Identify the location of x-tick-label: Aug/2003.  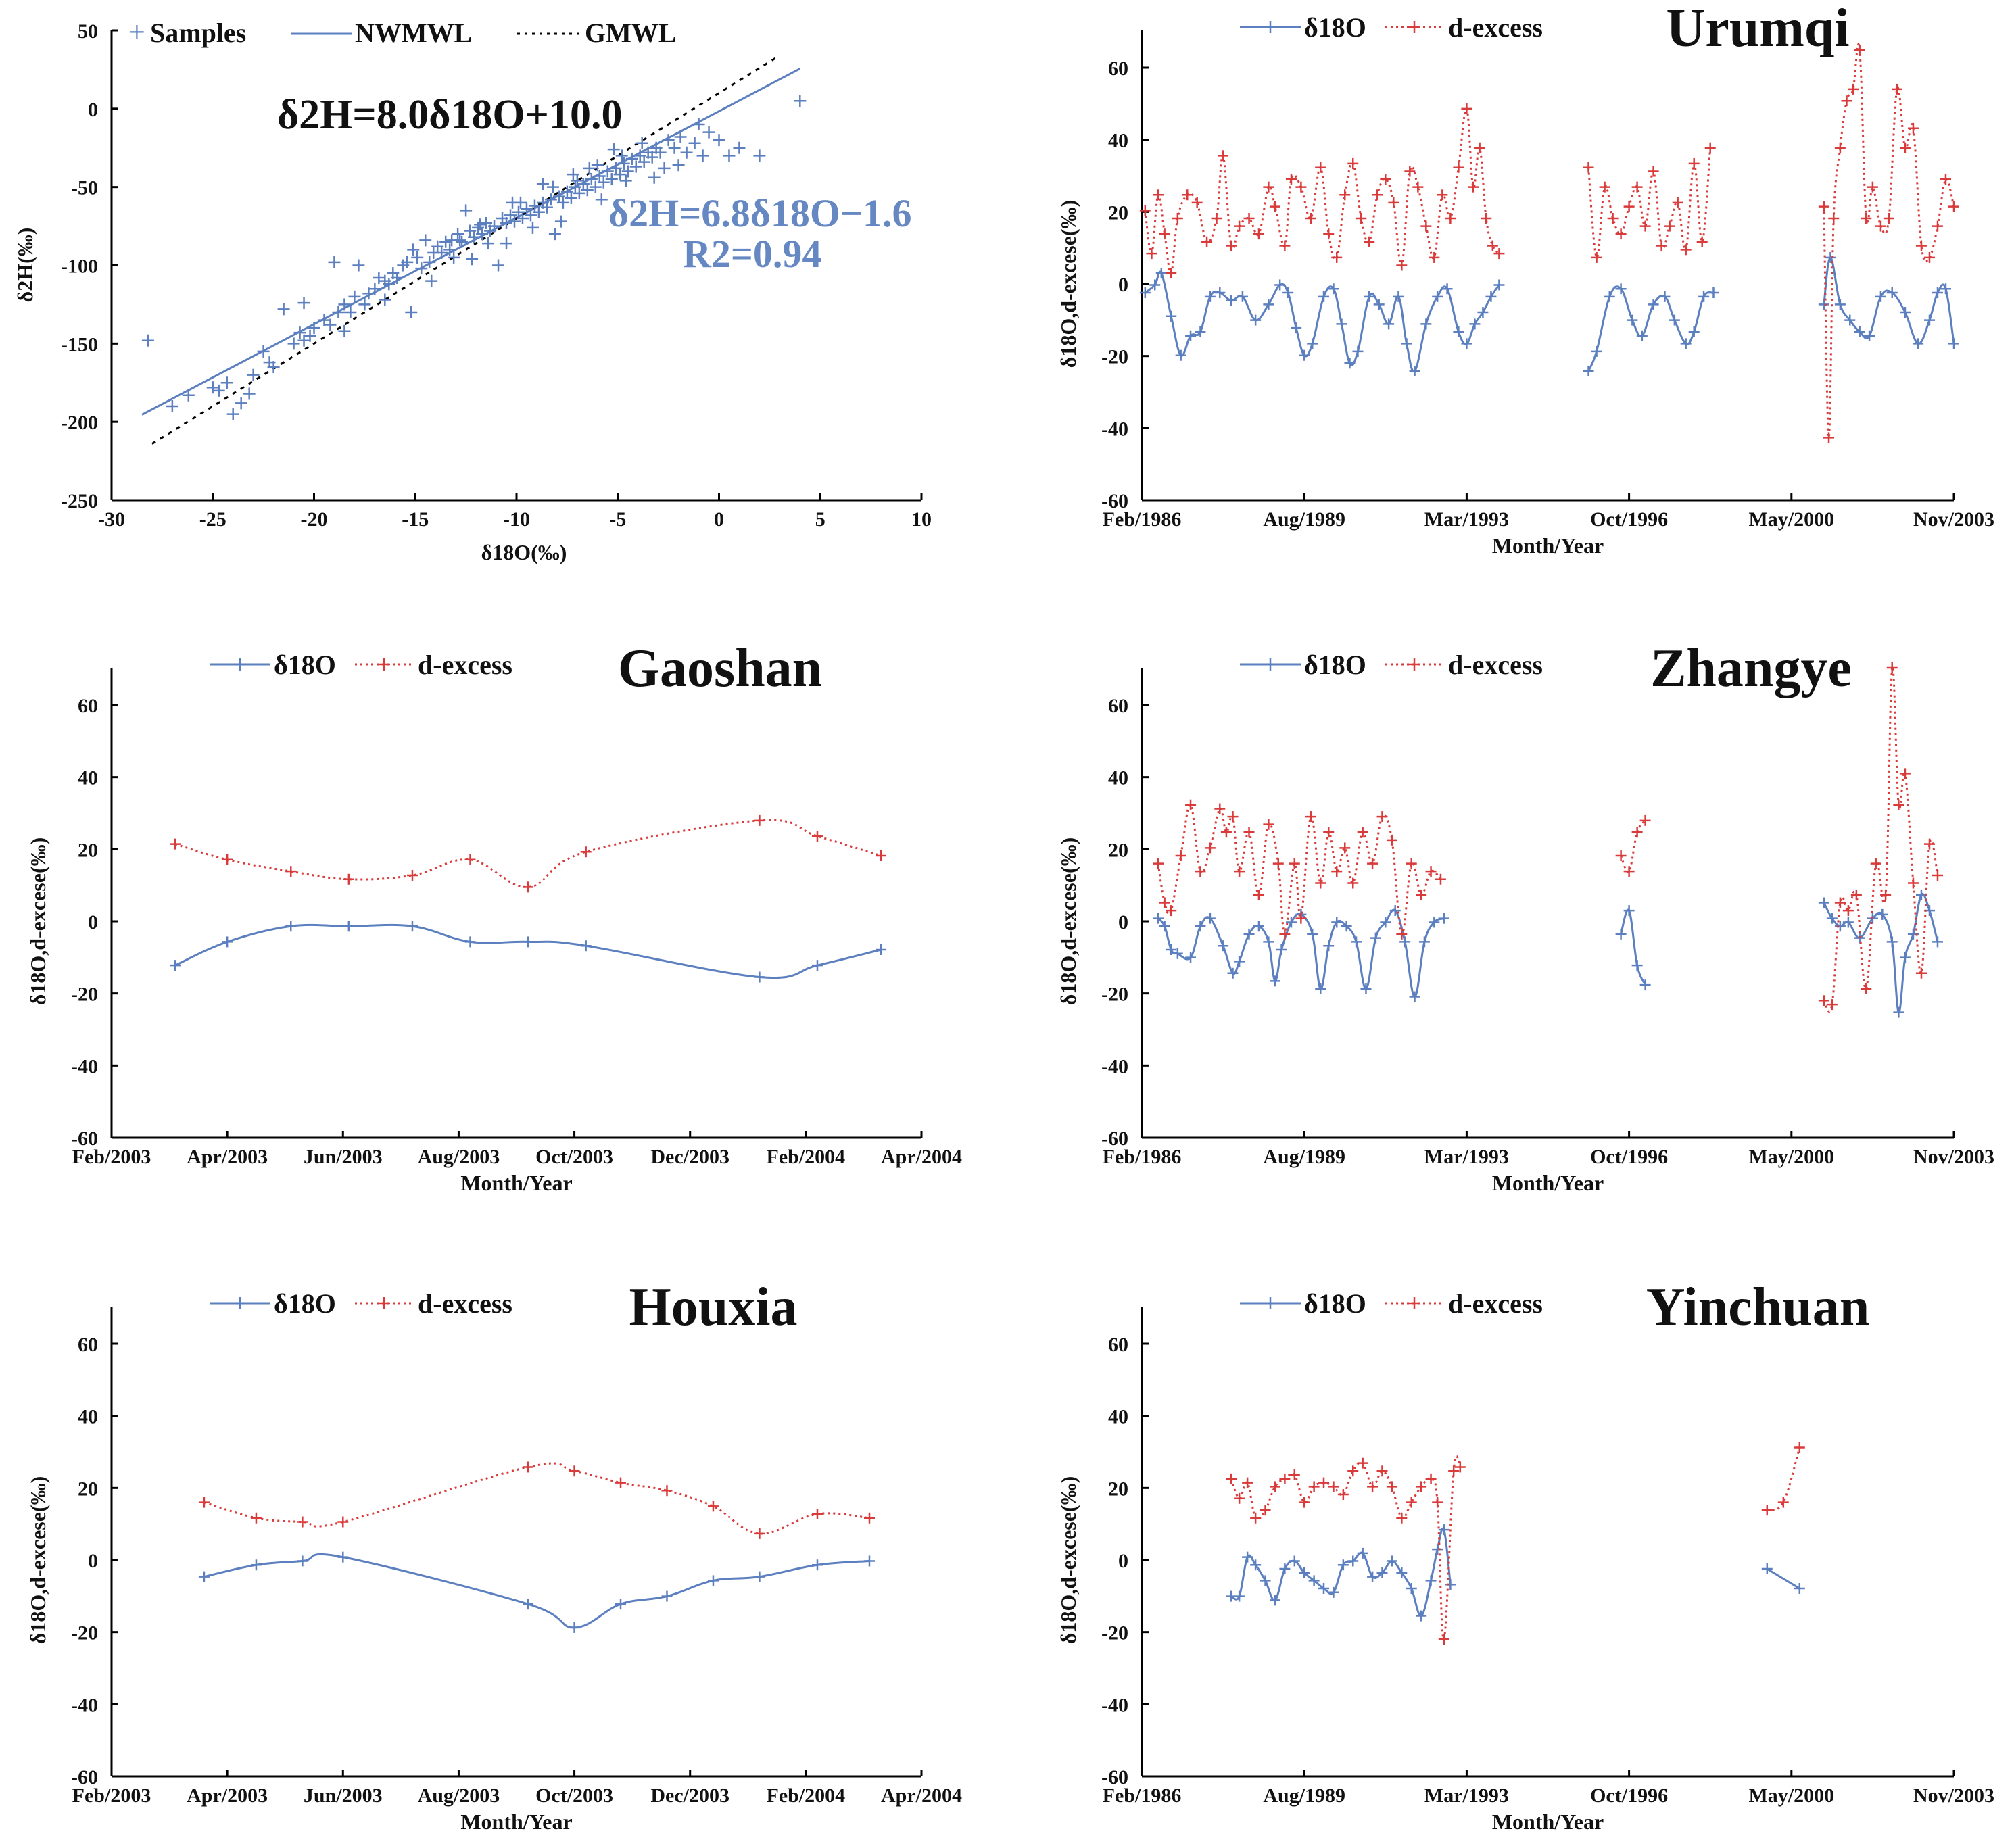
(459, 1157).